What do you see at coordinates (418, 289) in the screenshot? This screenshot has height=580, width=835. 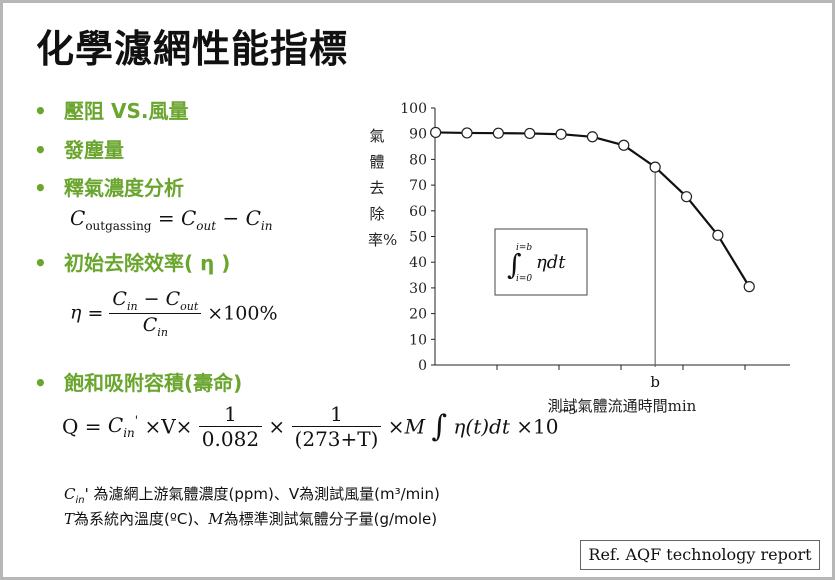 I see `y-tick-label: 30` at bounding box center [418, 289].